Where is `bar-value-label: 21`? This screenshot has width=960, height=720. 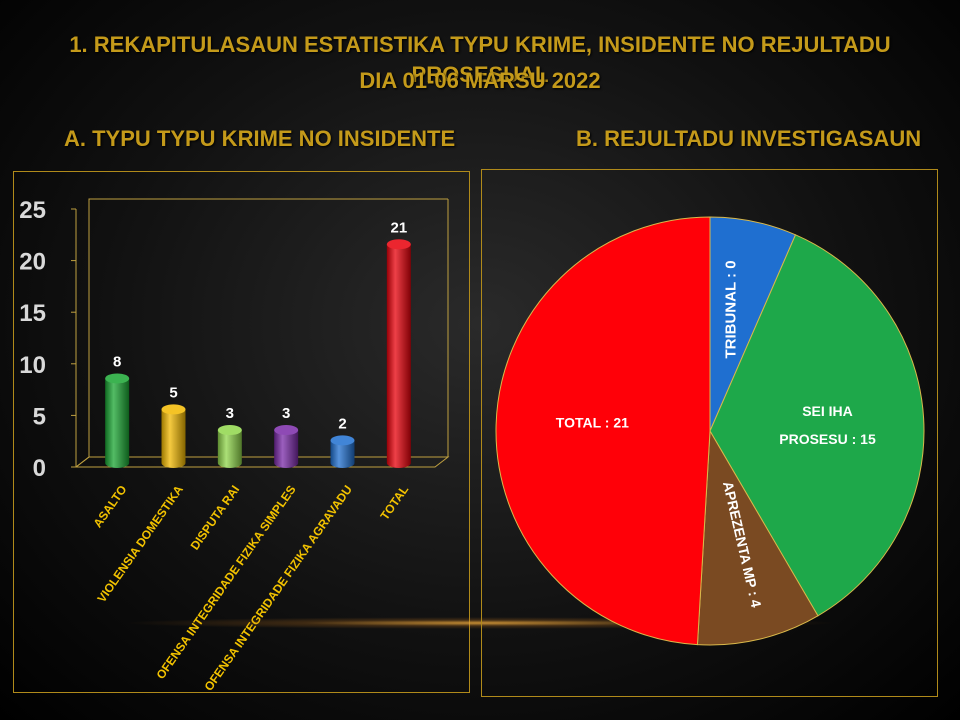
bar-value-label: 21 is located at coordinates (398, 227).